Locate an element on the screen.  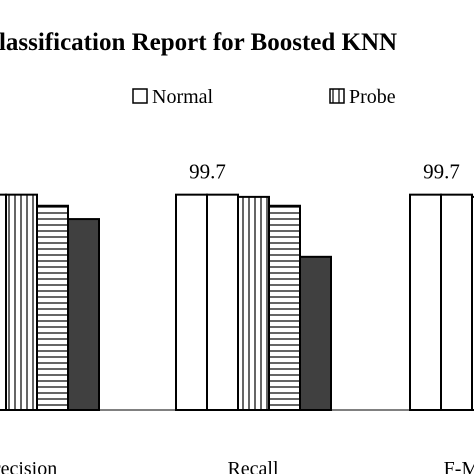
bar-u2r-recall is located at coordinates (315, 333).